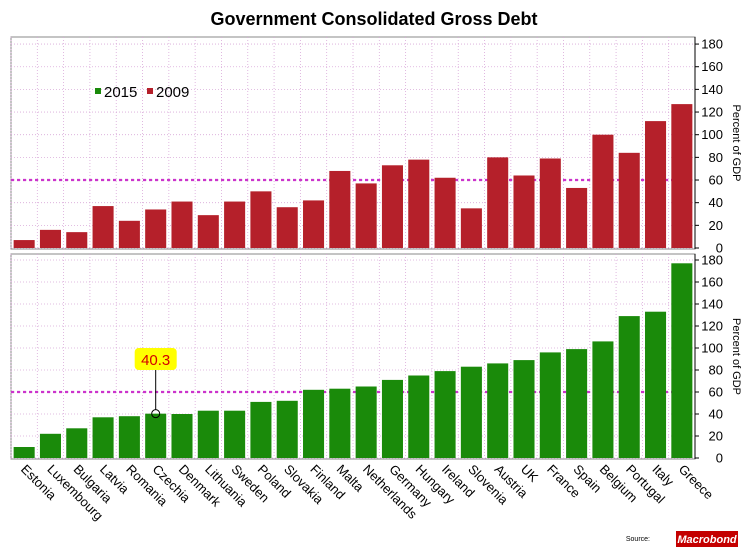  I want to click on bar-2015-greece, so click(682, 360).